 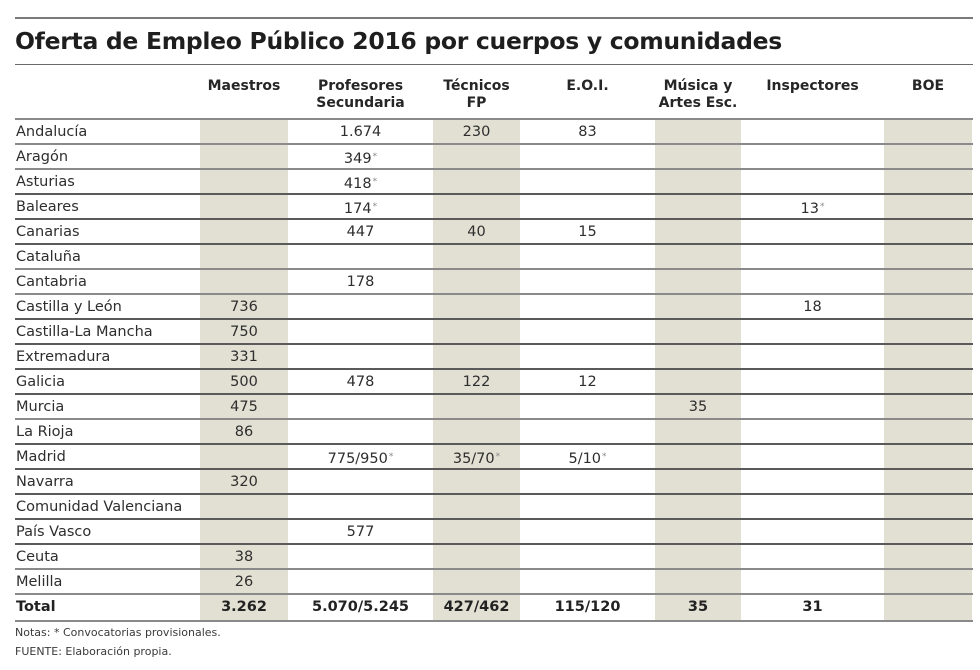 I want to click on cell-value: 13, so click(x=809, y=209).